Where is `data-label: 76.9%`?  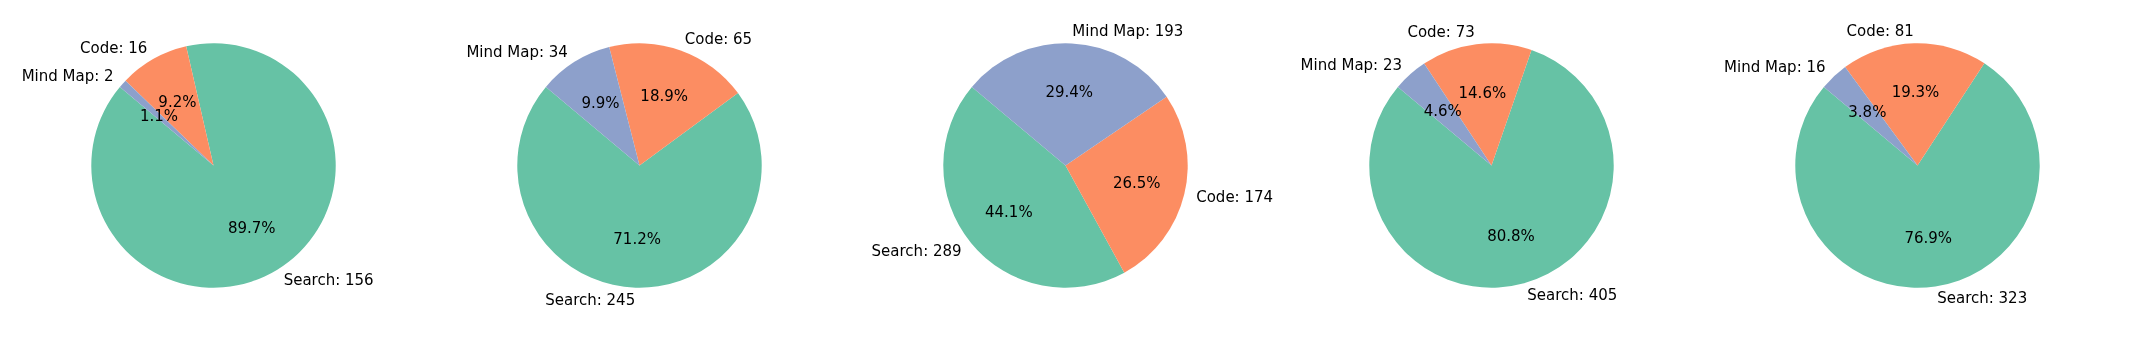 data-label: 76.9% is located at coordinates (1928, 238).